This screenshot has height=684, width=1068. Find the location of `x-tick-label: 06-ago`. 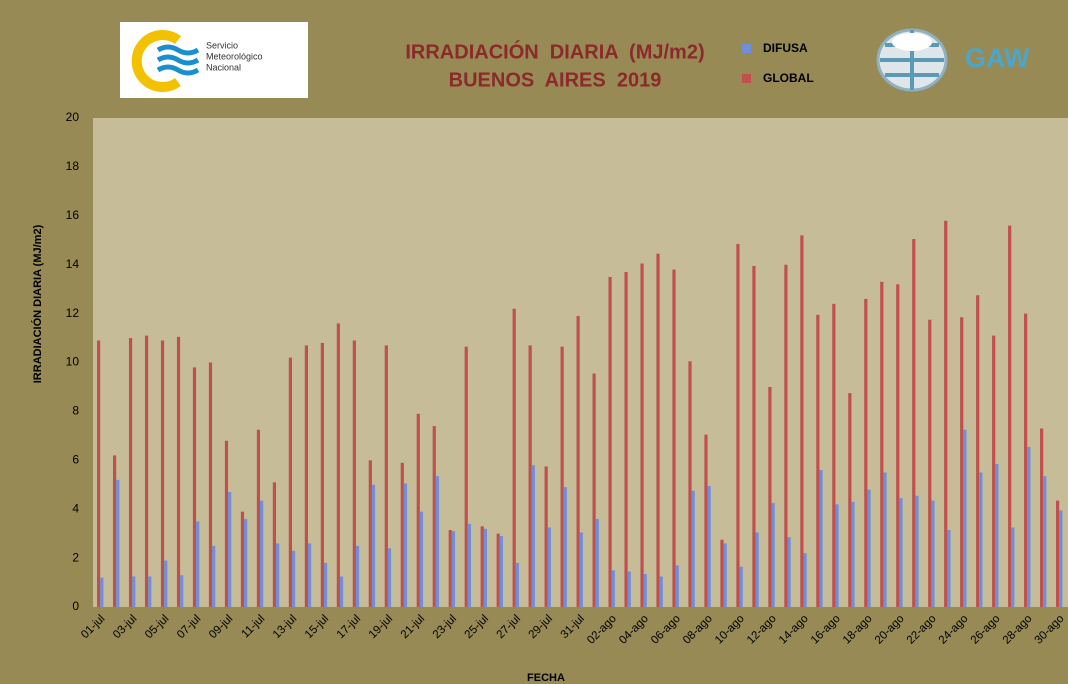

x-tick-label: 06-ago is located at coordinates (666, 630).